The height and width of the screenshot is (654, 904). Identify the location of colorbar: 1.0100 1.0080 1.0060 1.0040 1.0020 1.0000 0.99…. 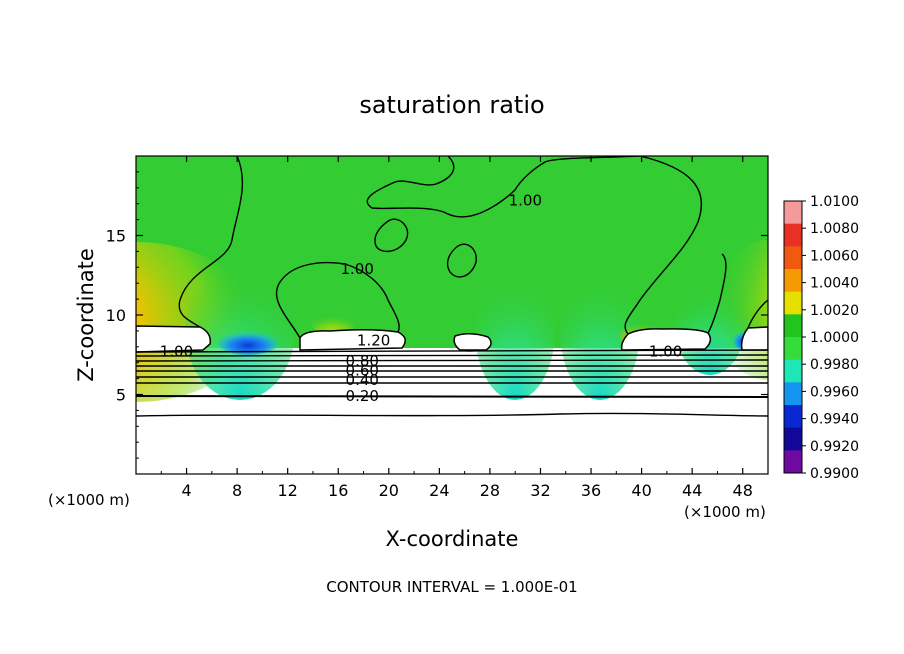
(821, 338).